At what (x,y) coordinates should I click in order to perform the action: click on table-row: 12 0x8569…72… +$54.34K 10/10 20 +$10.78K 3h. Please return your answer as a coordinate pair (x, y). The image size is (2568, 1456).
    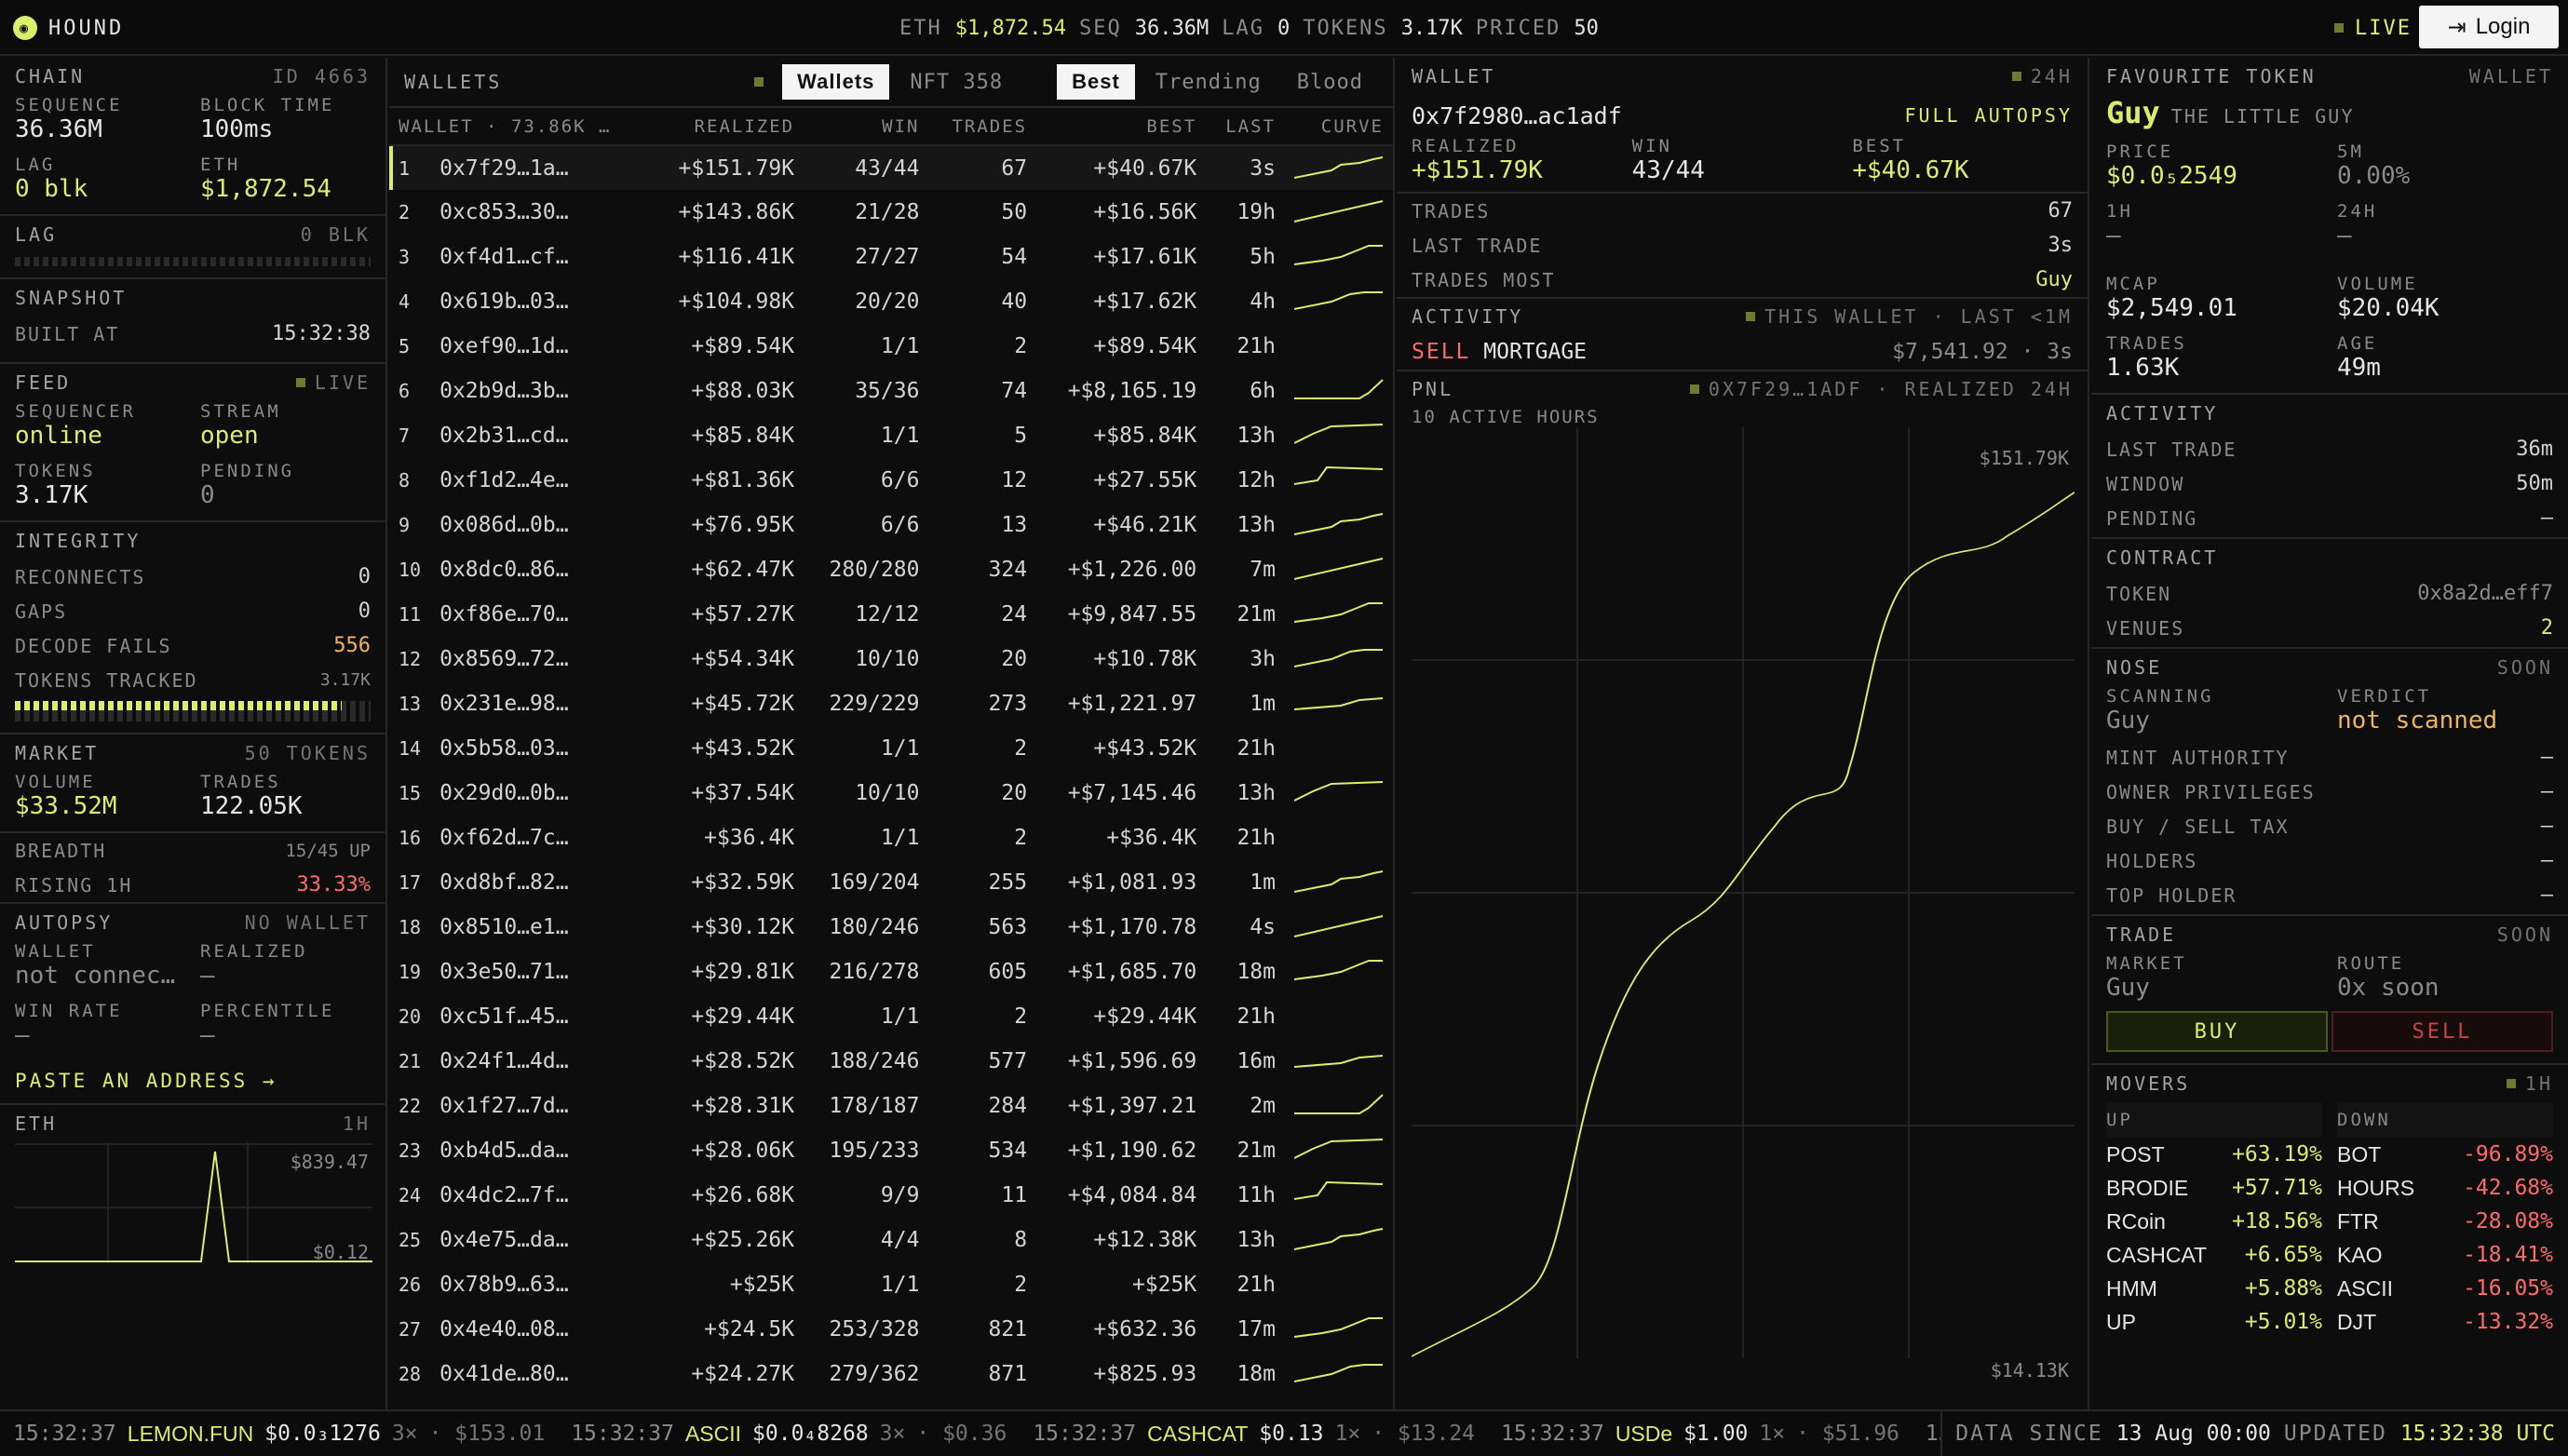
    Looking at the image, I should click on (891, 659).